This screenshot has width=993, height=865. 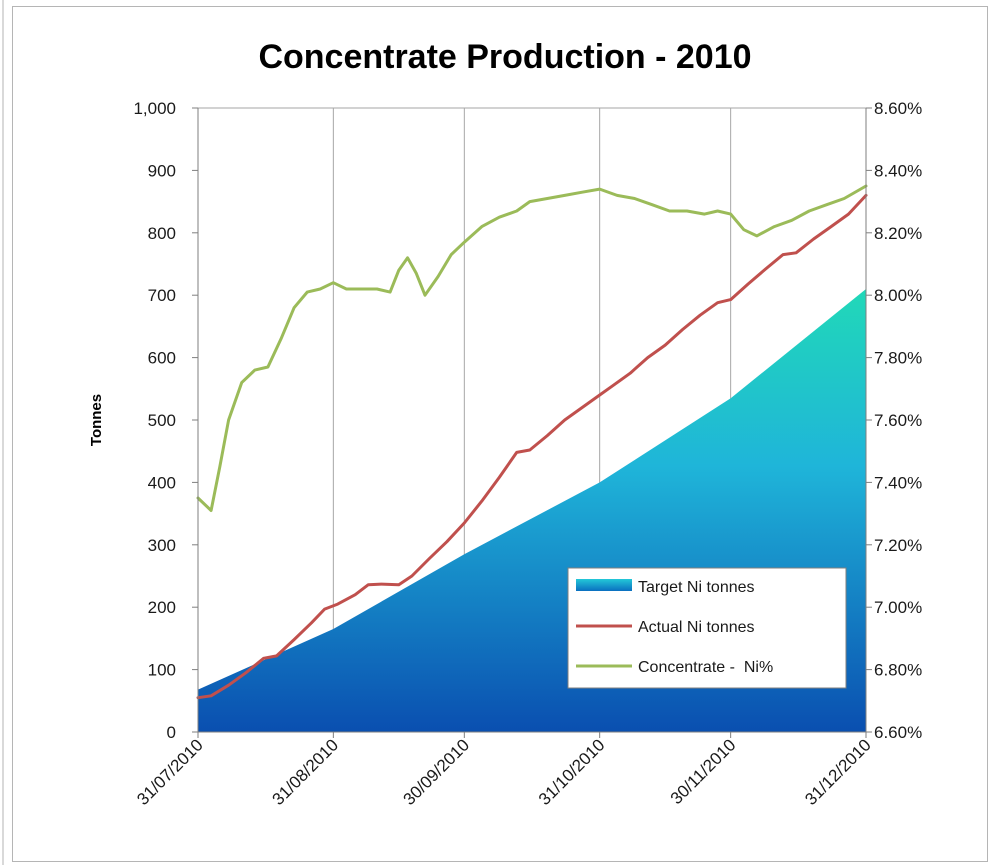 What do you see at coordinates (504, 57) in the screenshot?
I see `chart-title: Concentrate Production - 2010` at bounding box center [504, 57].